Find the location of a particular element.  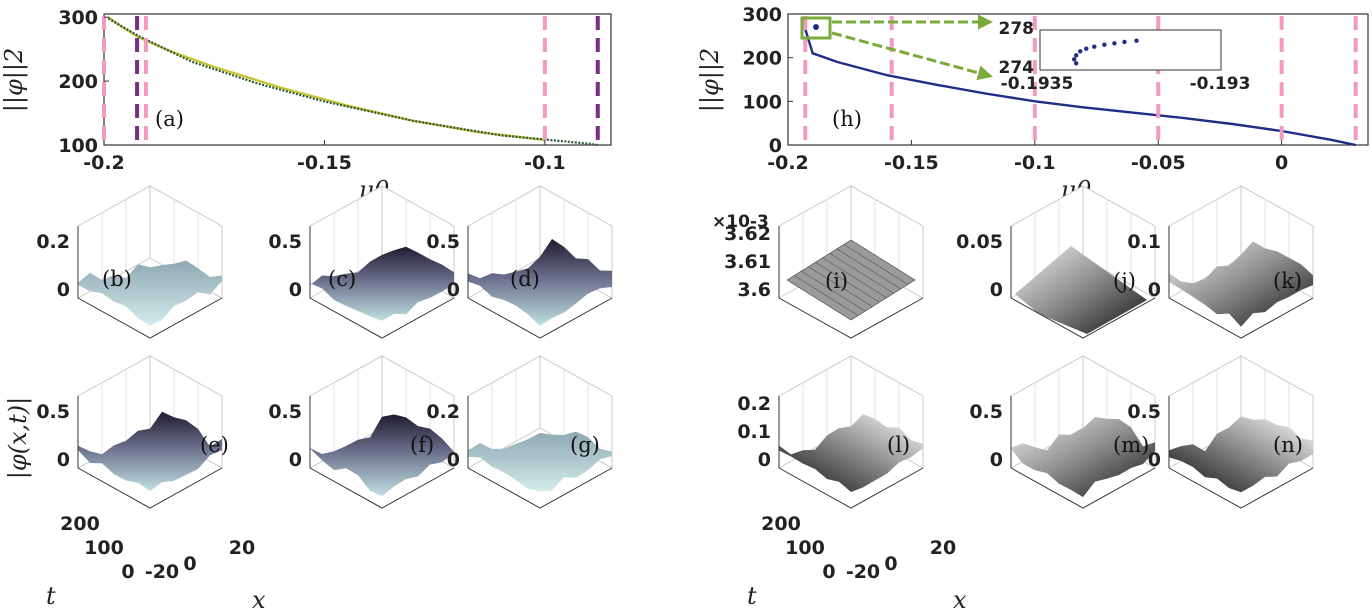

surface-panel-b: (b) 0.2 0 is located at coordinates (129, 262).